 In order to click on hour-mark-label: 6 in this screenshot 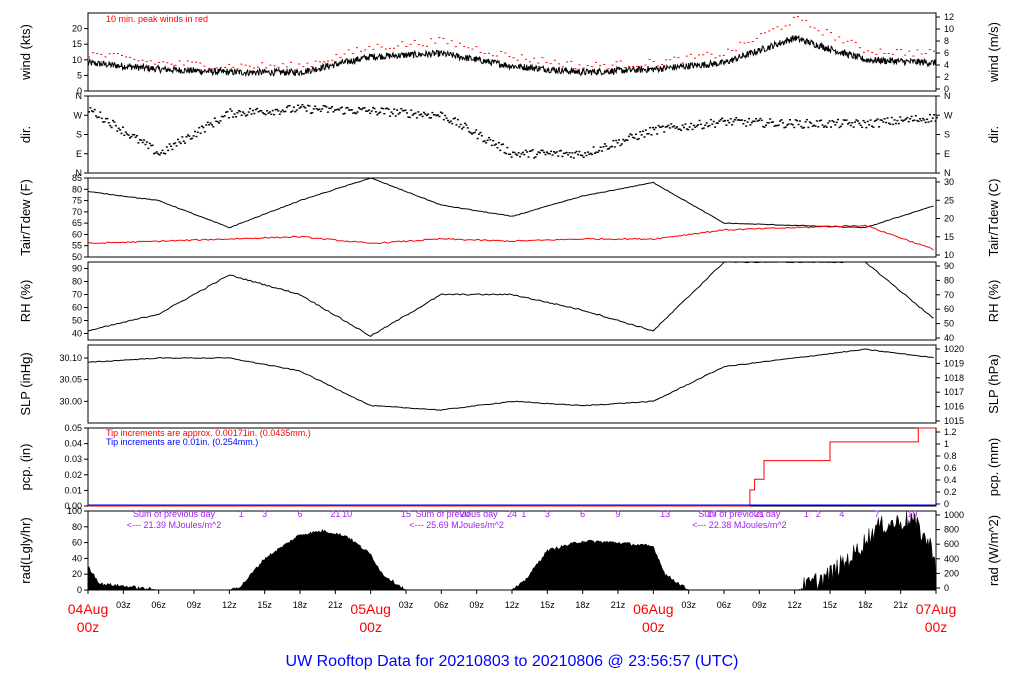, I will do `click(582, 514)`.